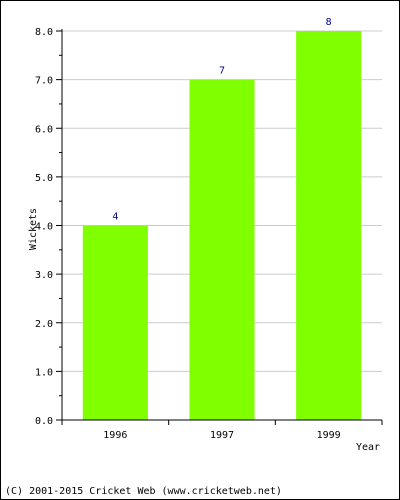 Image resolution: width=400 pixels, height=500 pixels. Describe the element at coordinates (368, 447) in the screenshot. I see `x-axis-title: Year` at that location.